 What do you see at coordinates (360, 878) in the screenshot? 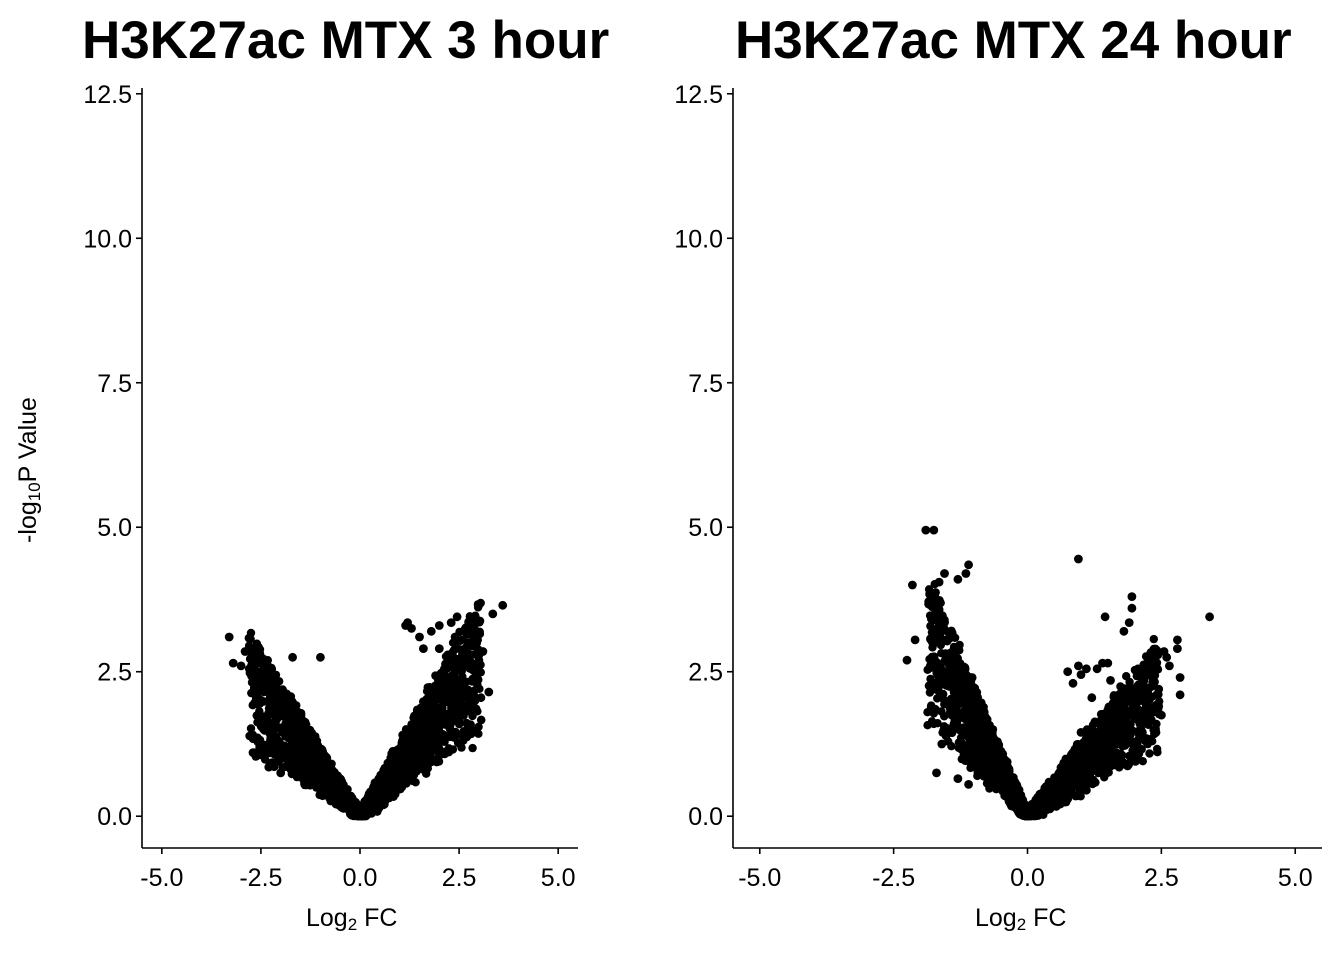
I see `x-tick-label: 0.0` at bounding box center [360, 878].